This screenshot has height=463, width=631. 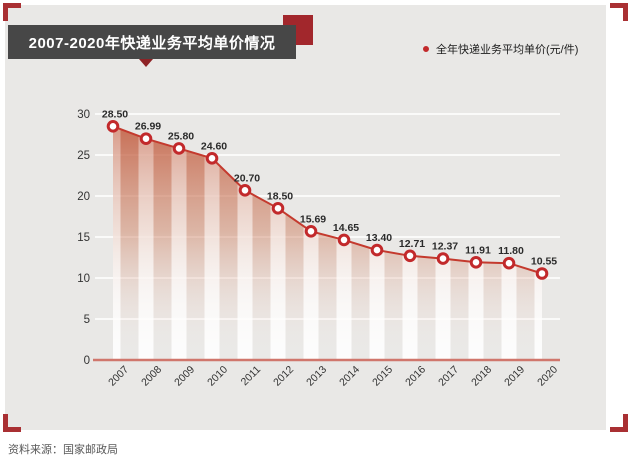 What do you see at coordinates (426, 49) in the screenshot?
I see `legend-marker-icon` at bounding box center [426, 49].